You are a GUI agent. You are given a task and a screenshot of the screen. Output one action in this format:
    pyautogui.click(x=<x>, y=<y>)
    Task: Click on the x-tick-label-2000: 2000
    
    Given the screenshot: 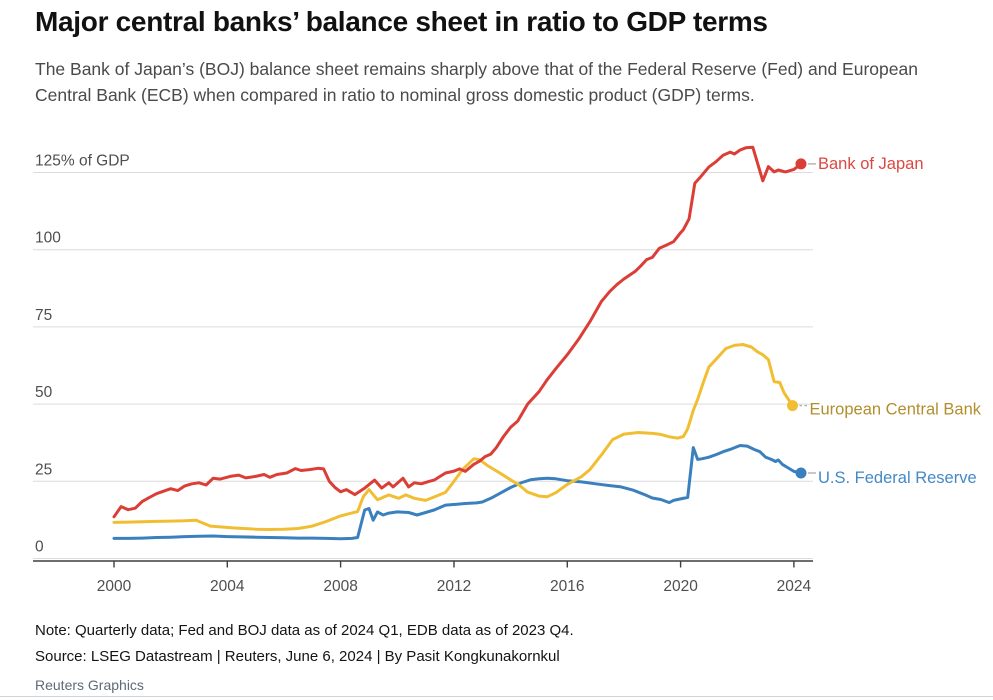 What is the action you would take?
    pyautogui.click(x=114, y=586)
    